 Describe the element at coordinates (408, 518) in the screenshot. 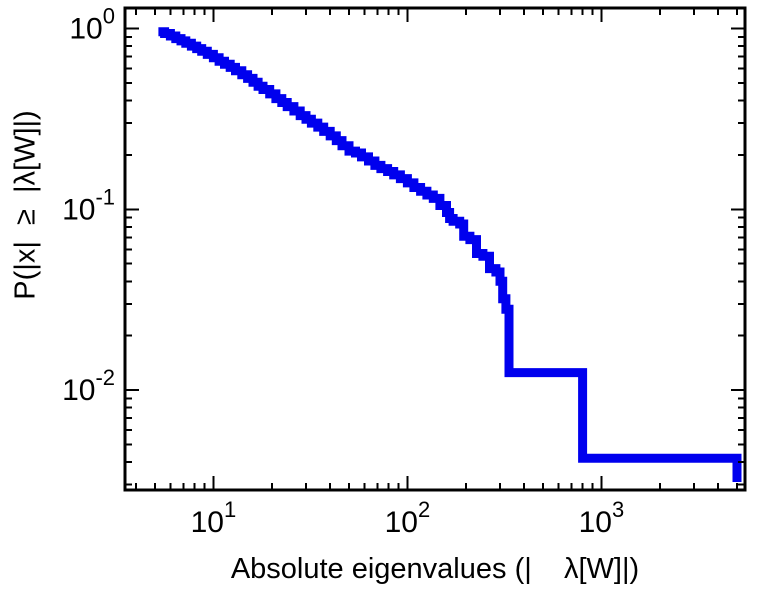

I see `x-tick-label: 10²` at that location.